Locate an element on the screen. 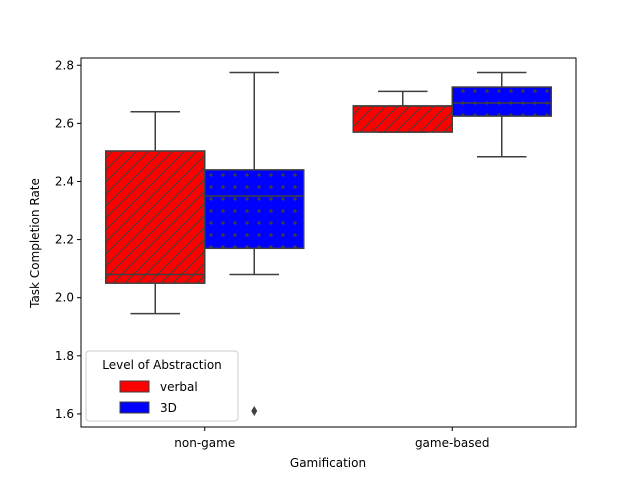 Image resolution: width=640 pixels, height=480 pixels. legend-swatch-verbal is located at coordinates (134, 386).